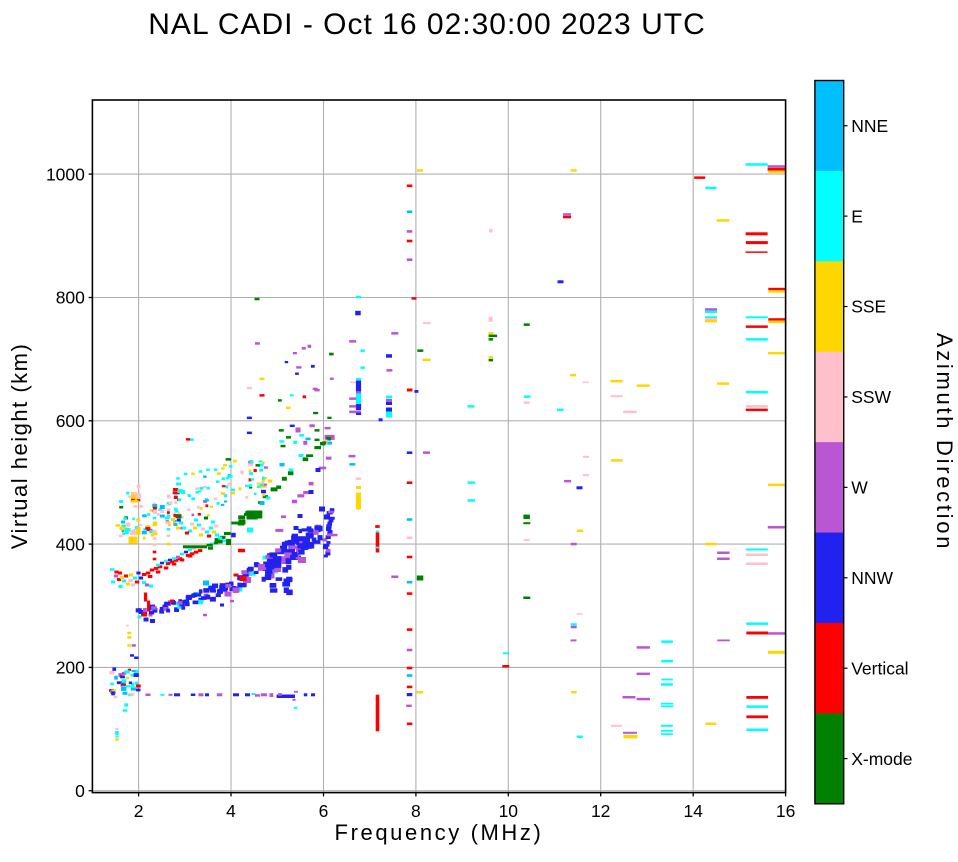  What do you see at coordinates (509, 811) in the screenshot?
I see `svg-text: 10` at bounding box center [509, 811].